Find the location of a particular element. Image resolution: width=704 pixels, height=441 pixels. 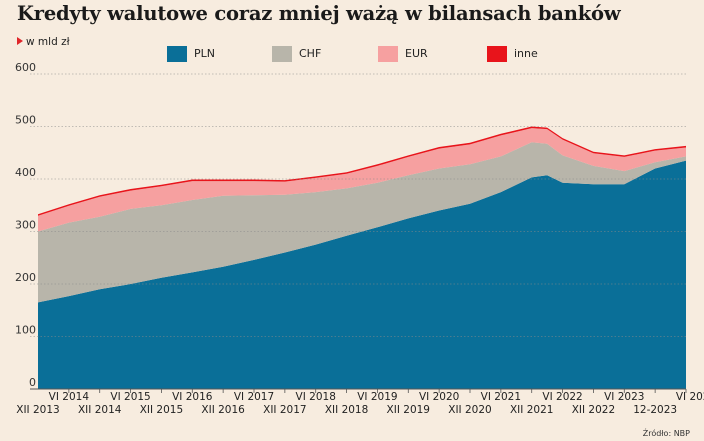

x-tick-label: XII 2014 is located at coordinates (100, 410).